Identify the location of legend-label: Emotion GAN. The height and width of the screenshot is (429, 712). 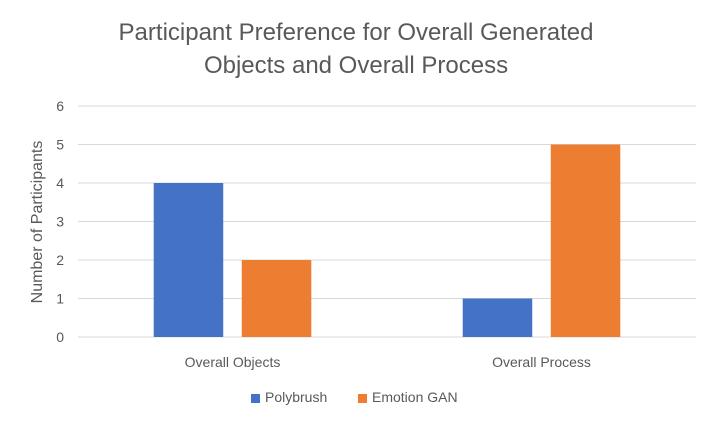
(415, 397).